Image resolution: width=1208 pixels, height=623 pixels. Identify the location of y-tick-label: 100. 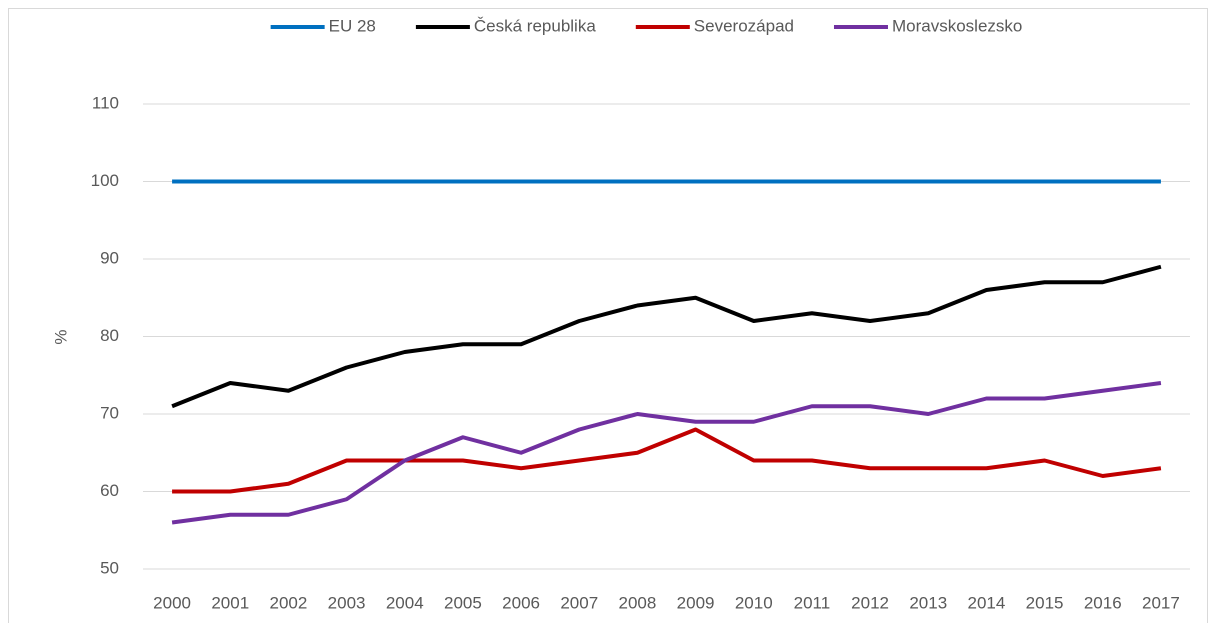
(105, 180).